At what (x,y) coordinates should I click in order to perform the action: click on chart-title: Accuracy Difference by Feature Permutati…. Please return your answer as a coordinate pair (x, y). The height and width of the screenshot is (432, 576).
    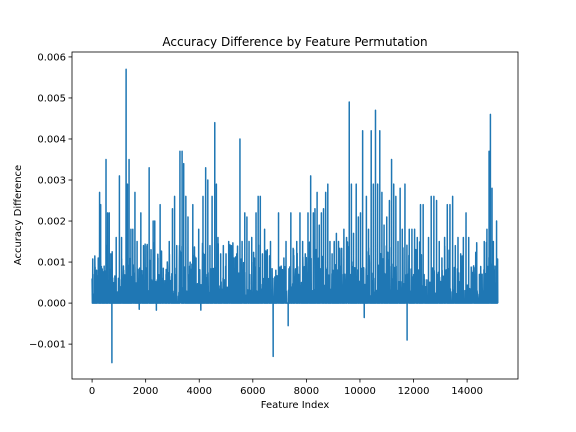
    Looking at the image, I should click on (294, 42).